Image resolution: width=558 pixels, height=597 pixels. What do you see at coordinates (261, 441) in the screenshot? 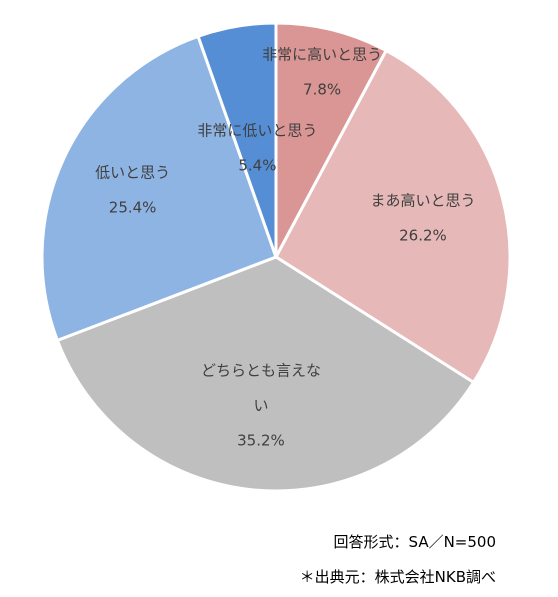
I see `slice-value-label-3: 35.2%` at bounding box center [261, 441].